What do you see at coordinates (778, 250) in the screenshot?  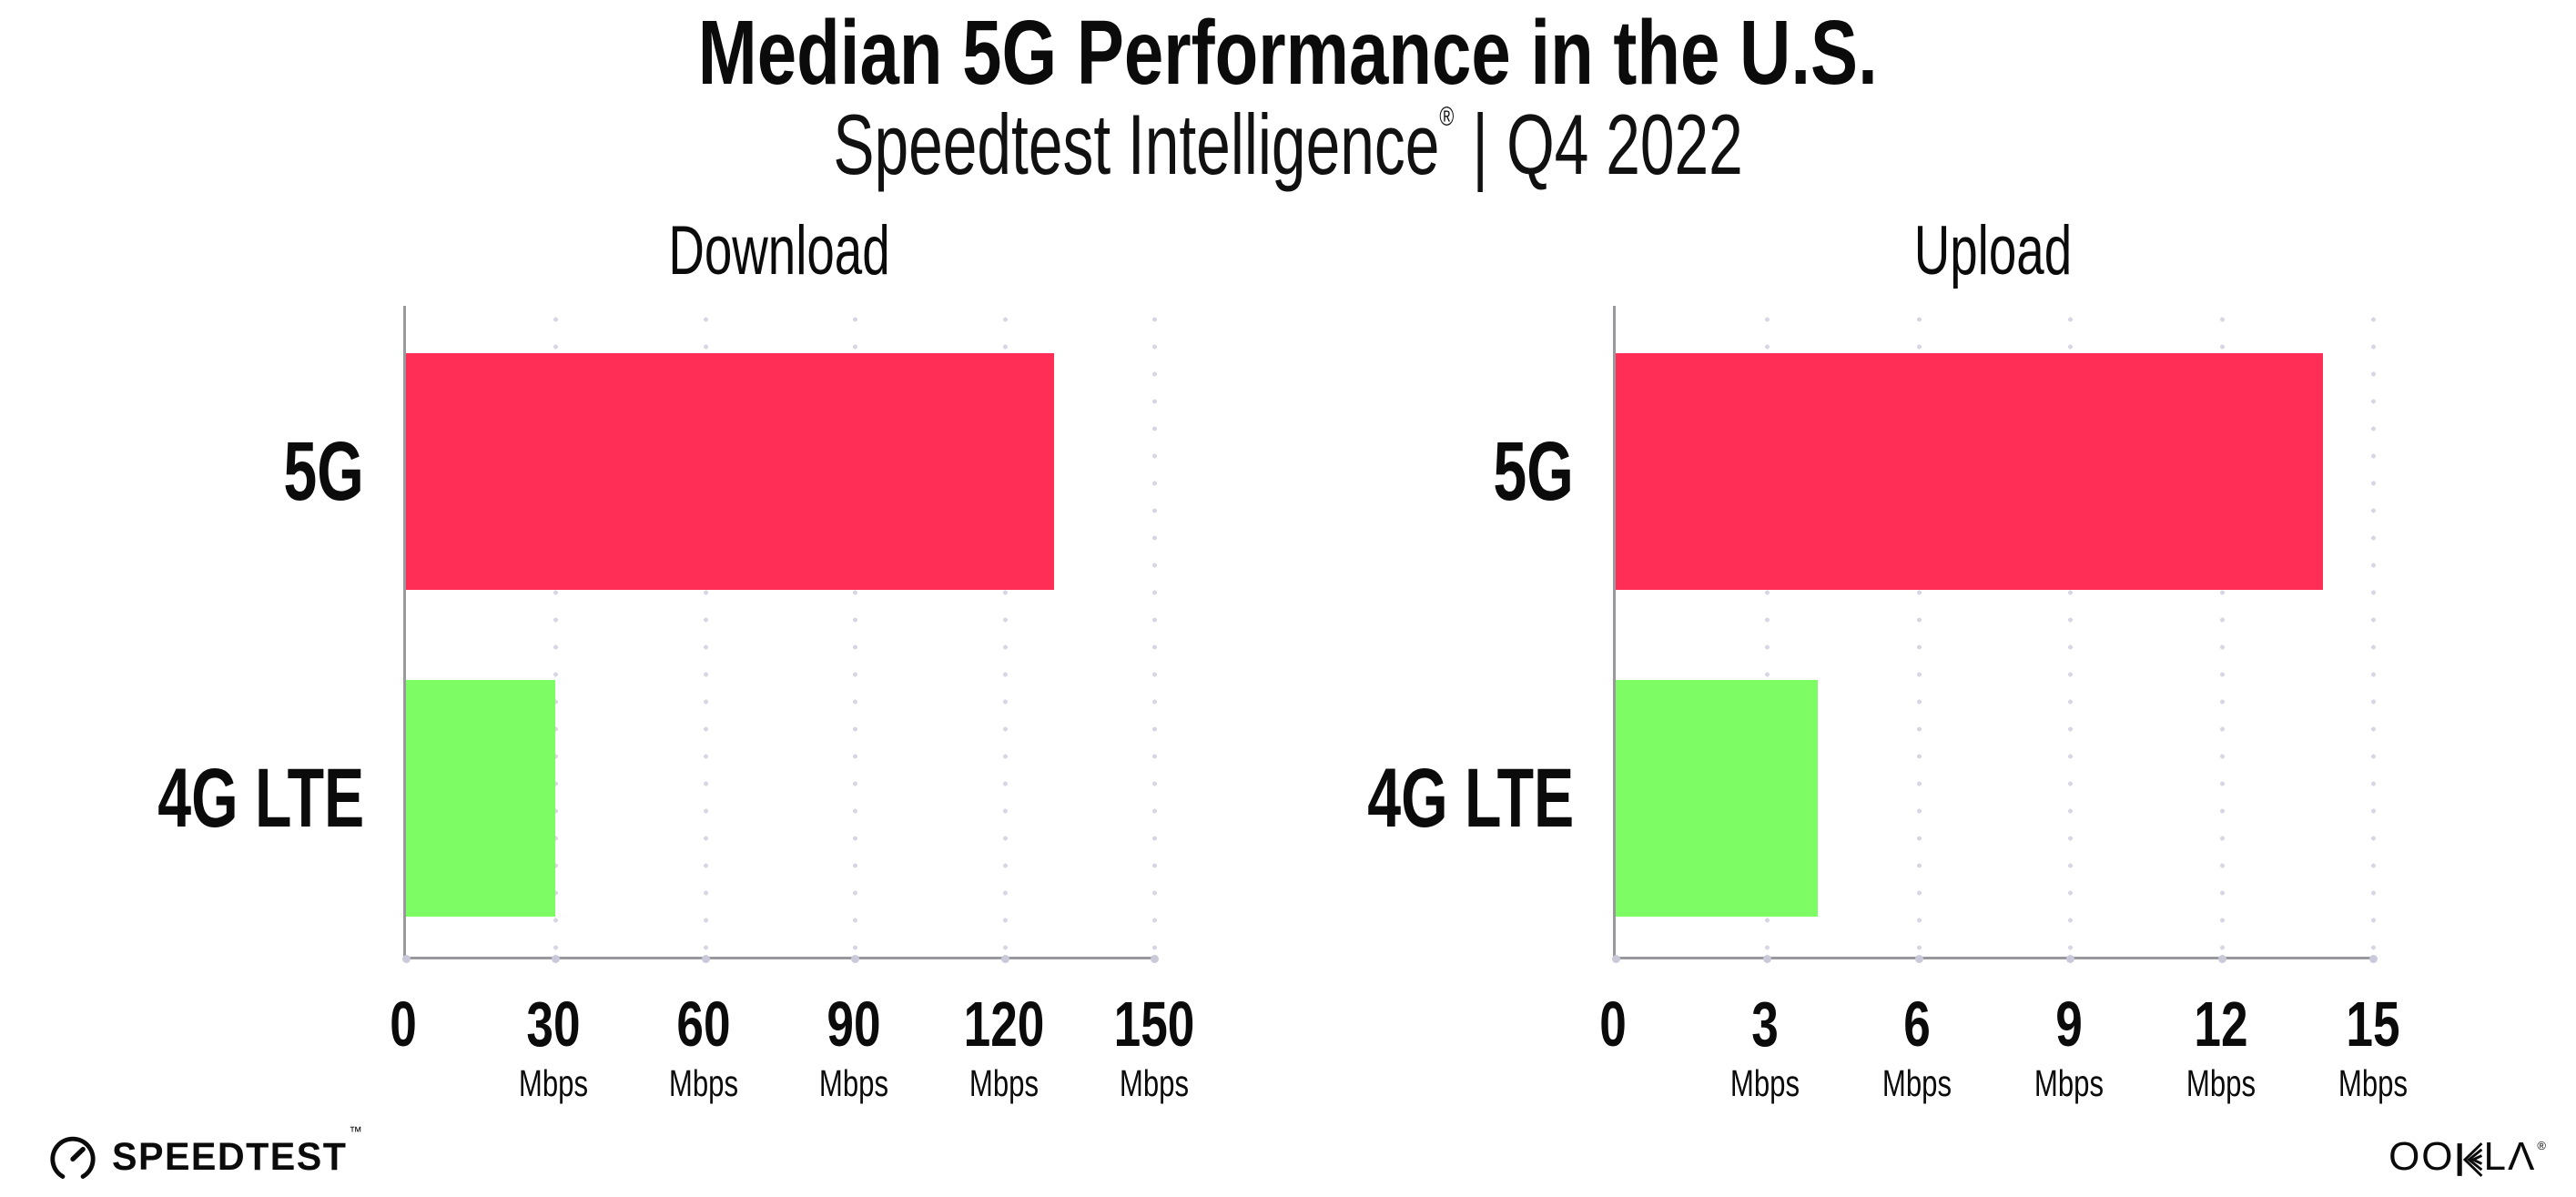 I see `chart-title-download: Download` at bounding box center [778, 250].